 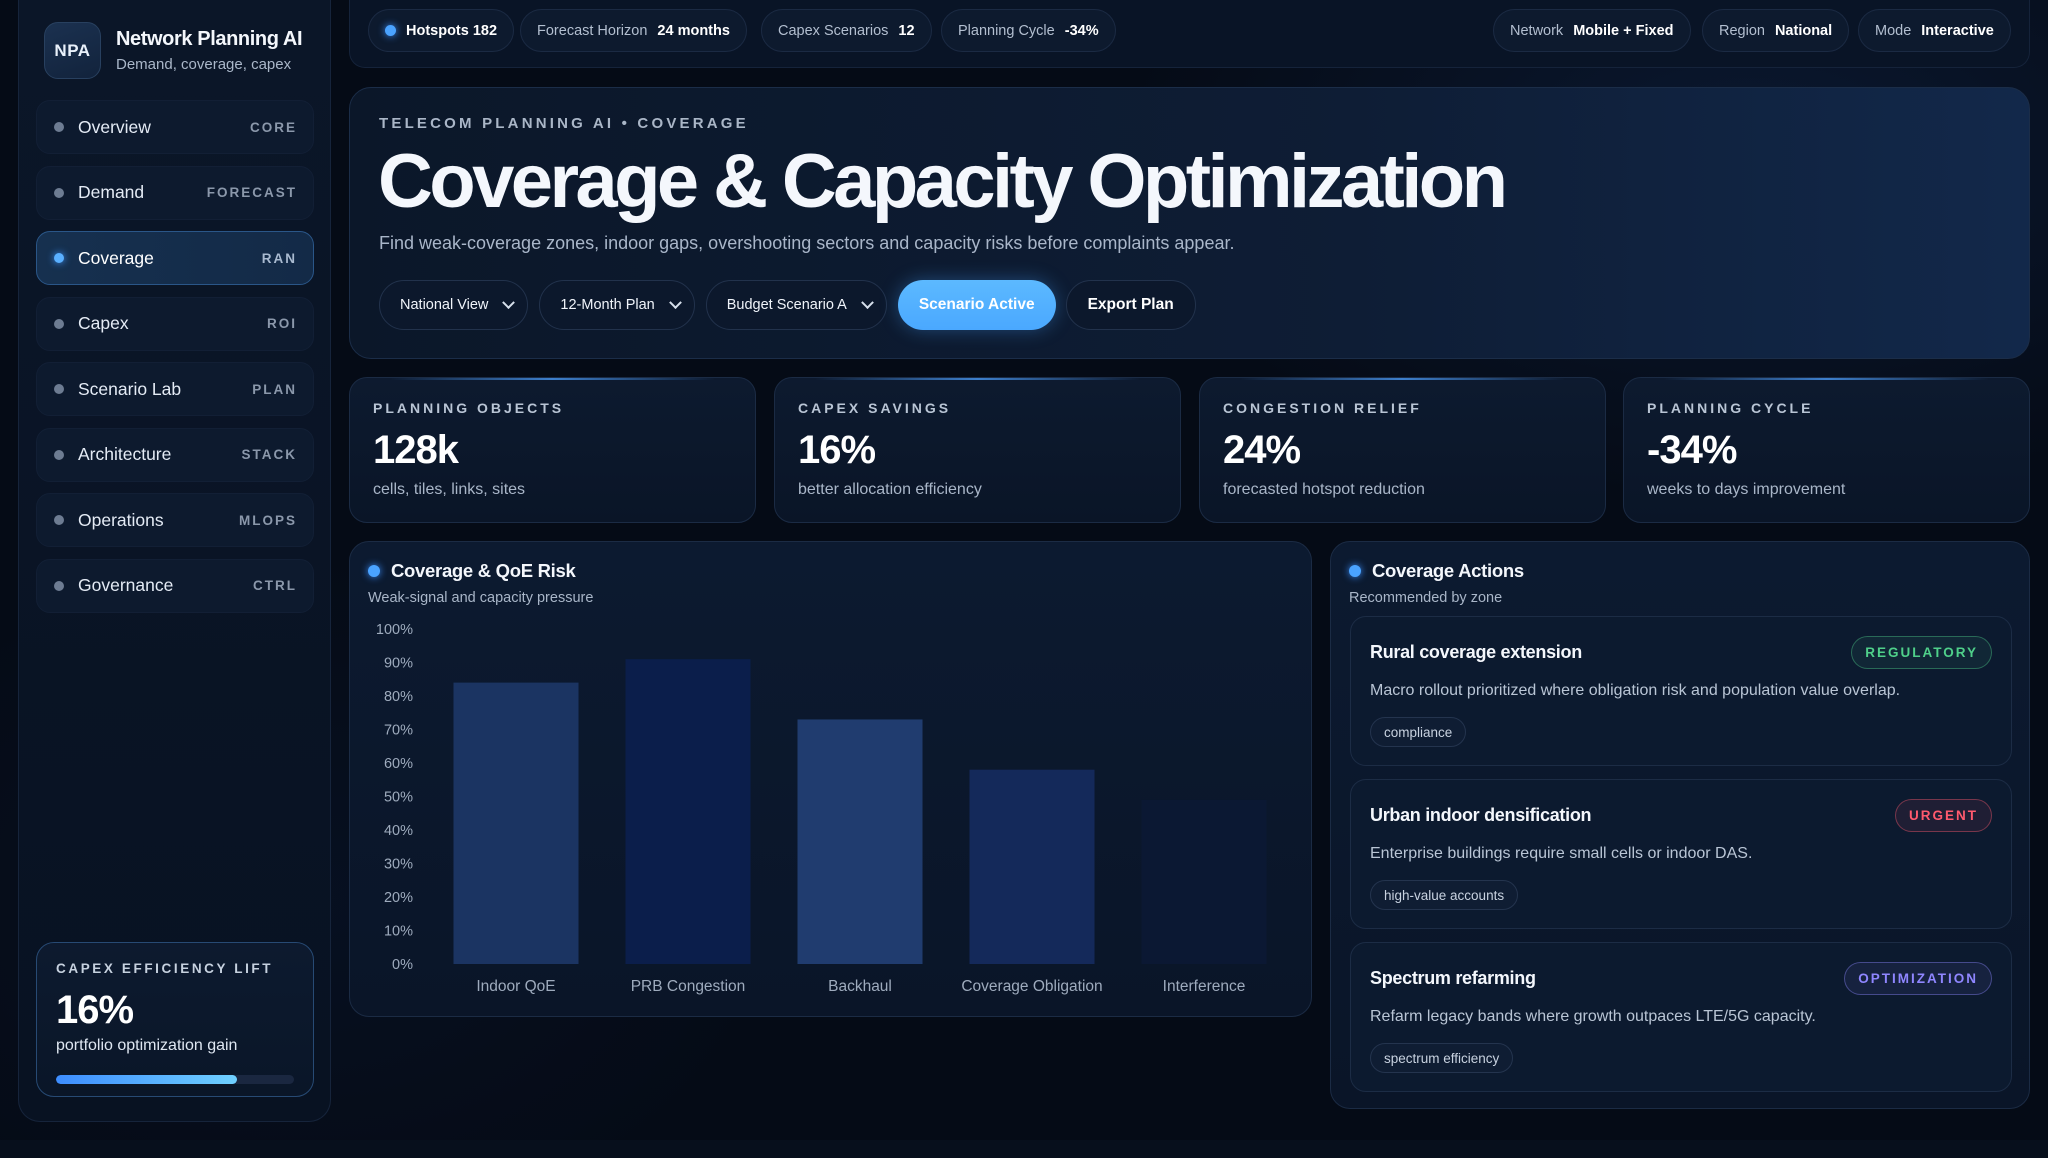 What do you see at coordinates (449, 489) in the screenshot?
I see `kpi-subtitle: cells, tiles, links, sites` at bounding box center [449, 489].